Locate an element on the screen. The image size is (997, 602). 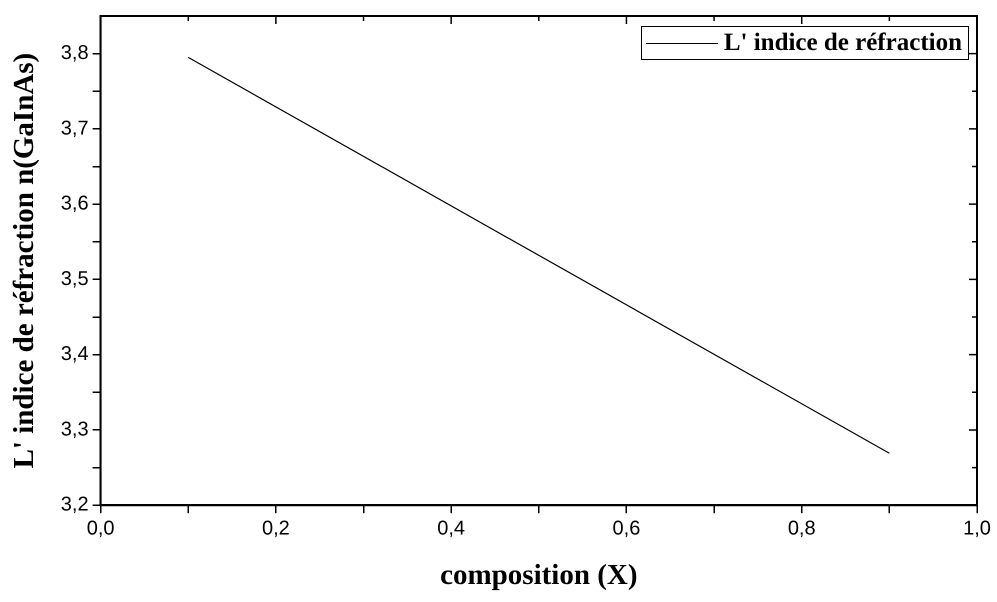
y-tick-label: 3,3 is located at coordinates (74, 429).